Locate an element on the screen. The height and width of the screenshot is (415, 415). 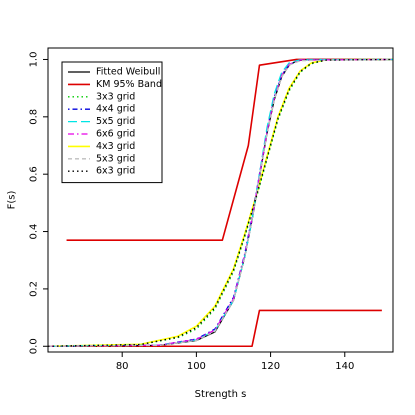
x-tick-label: 100 is located at coordinates (196, 366).